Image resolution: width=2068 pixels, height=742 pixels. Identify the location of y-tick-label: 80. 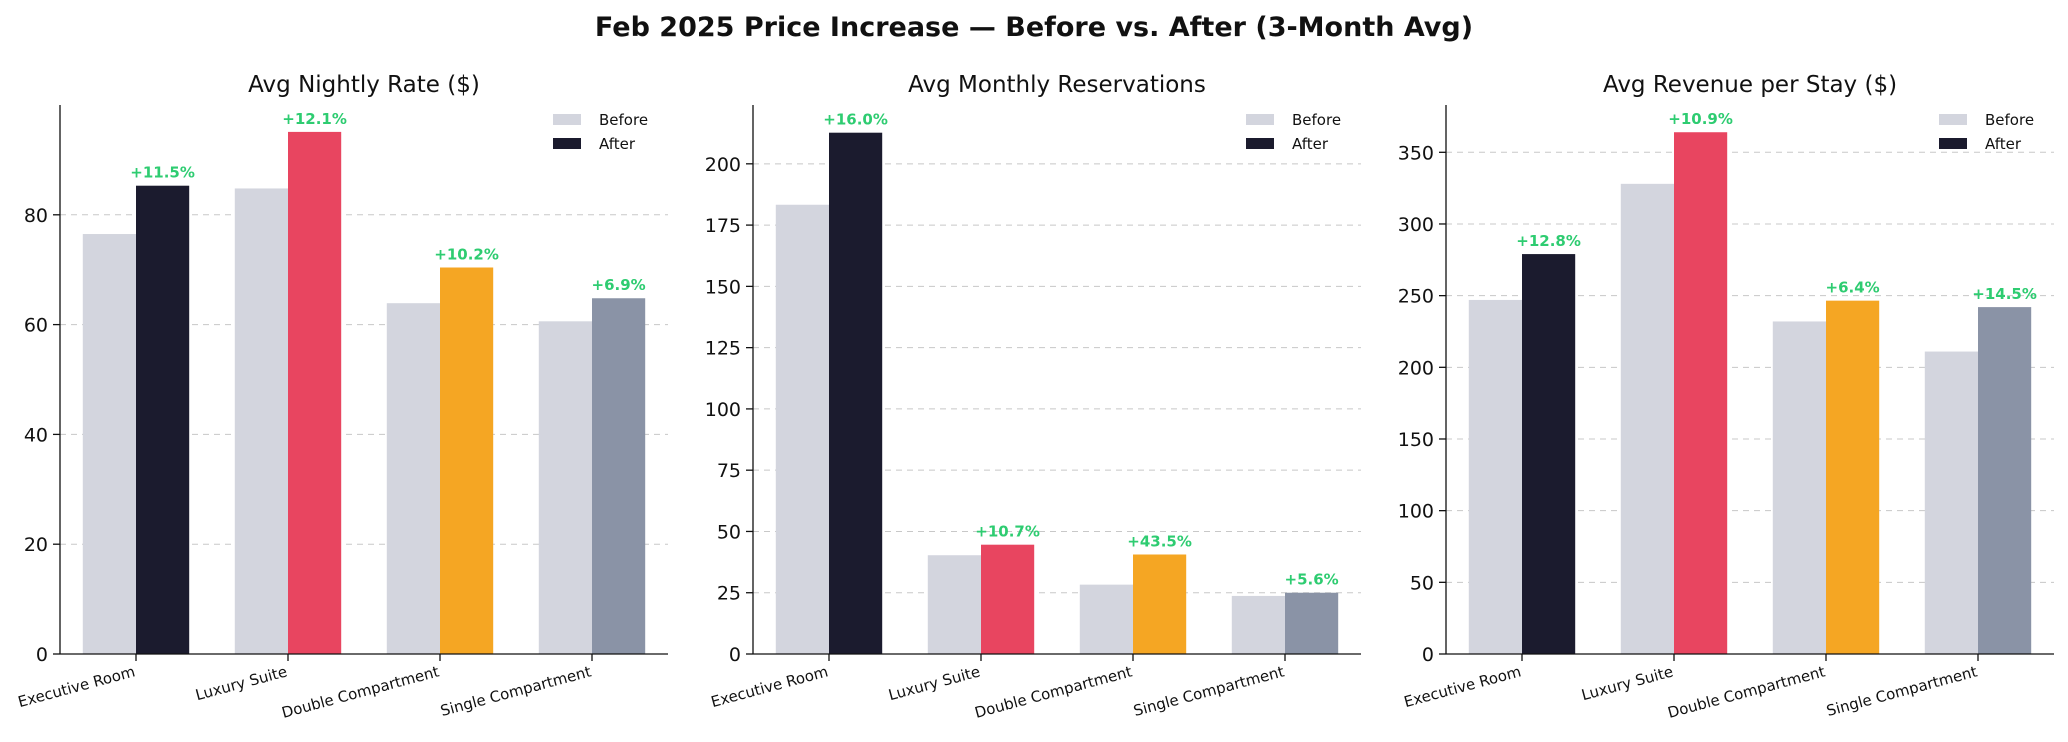
(36, 216).